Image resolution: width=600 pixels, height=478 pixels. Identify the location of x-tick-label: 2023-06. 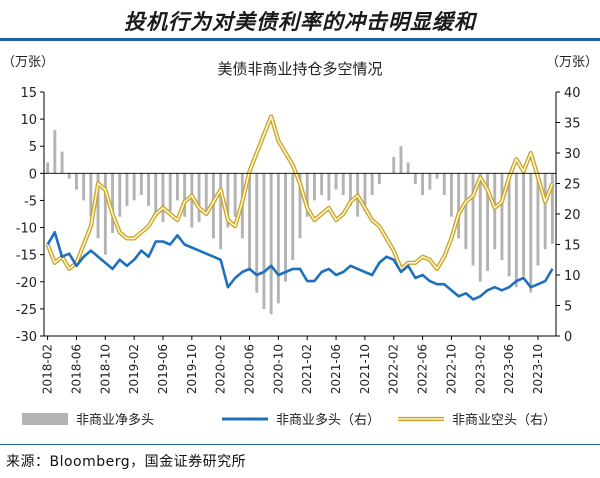
(509, 369).